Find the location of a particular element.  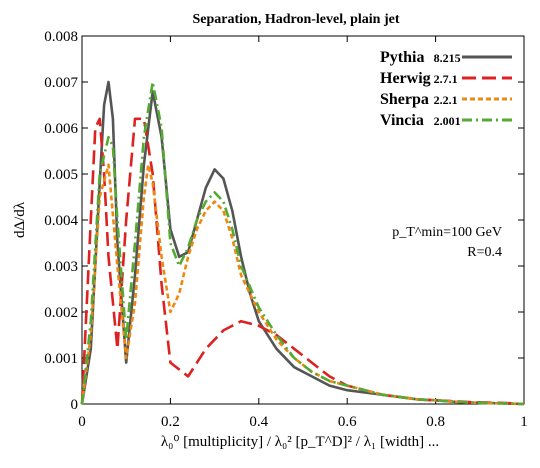

y-tick-label: 0.002 is located at coordinates (61, 313).